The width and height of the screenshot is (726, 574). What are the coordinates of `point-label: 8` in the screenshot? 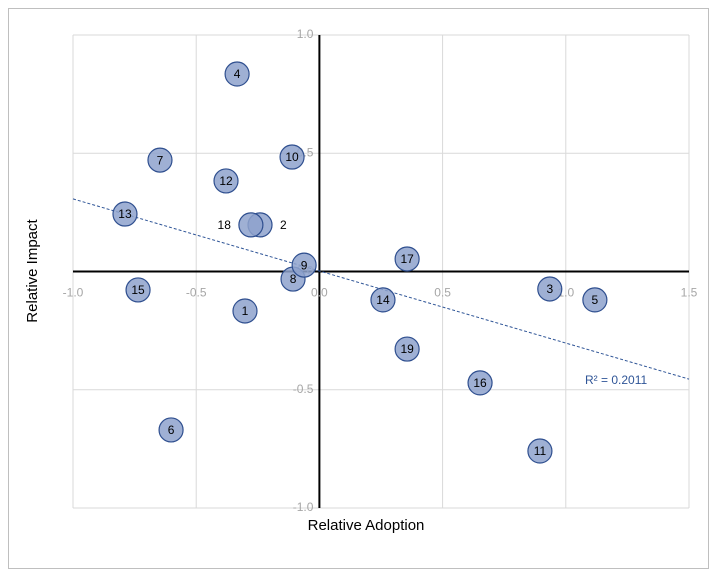 It's located at (293, 279).